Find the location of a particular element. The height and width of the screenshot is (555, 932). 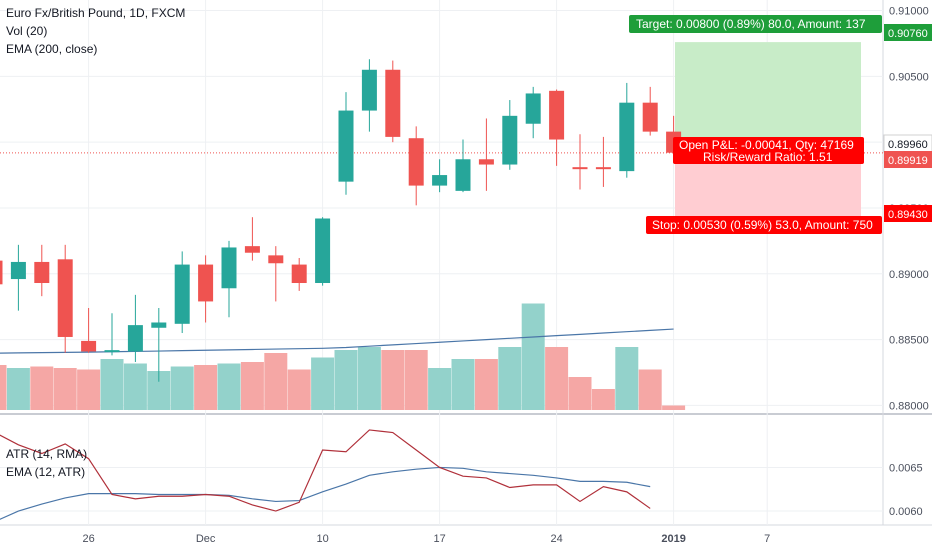

stop-label-text: Stop: 0.00530 (0.59%) 53.0, Amount: 750 is located at coordinates (762, 225).